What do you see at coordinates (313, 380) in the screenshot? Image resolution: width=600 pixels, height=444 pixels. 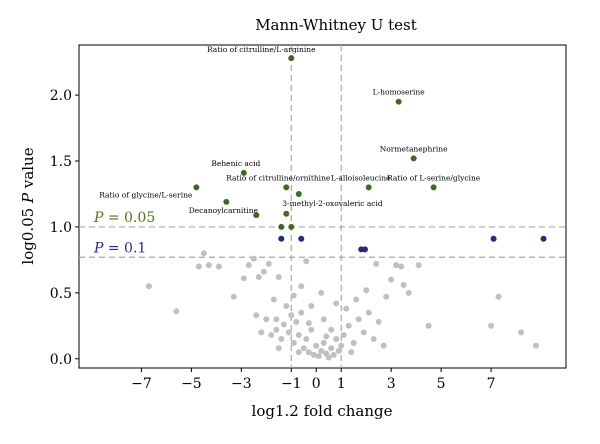 I see `x-axis-ticks: −7 −5 −3 −1 0 1 3 5 7` at bounding box center [313, 380].